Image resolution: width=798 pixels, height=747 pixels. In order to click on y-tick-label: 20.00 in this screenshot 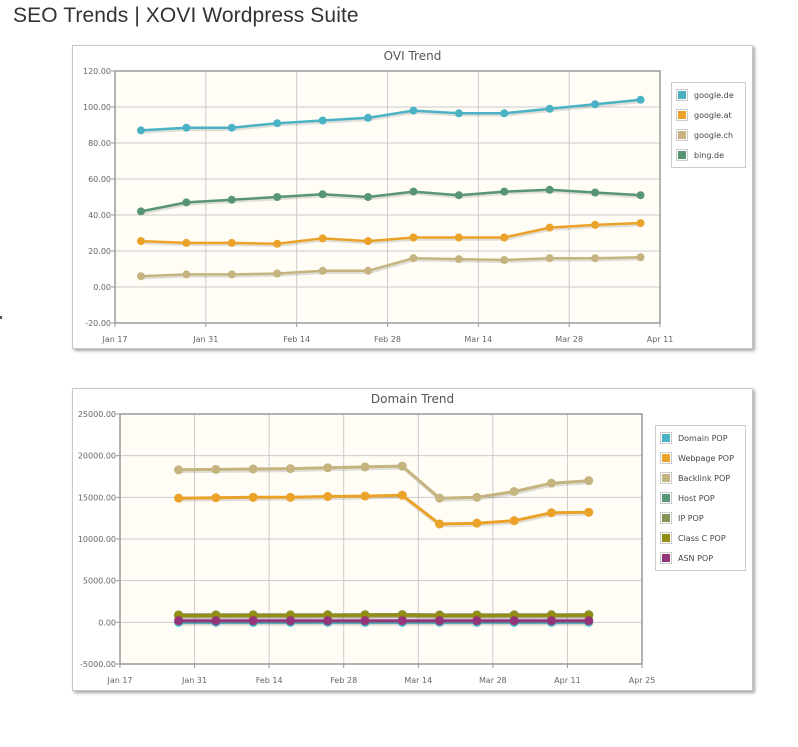, I will do `click(99, 251)`.